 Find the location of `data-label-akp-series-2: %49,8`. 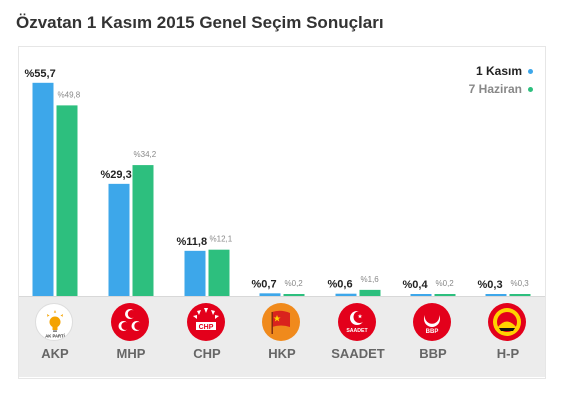

data-label-akp-series-2: %49,8 is located at coordinates (69, 94).